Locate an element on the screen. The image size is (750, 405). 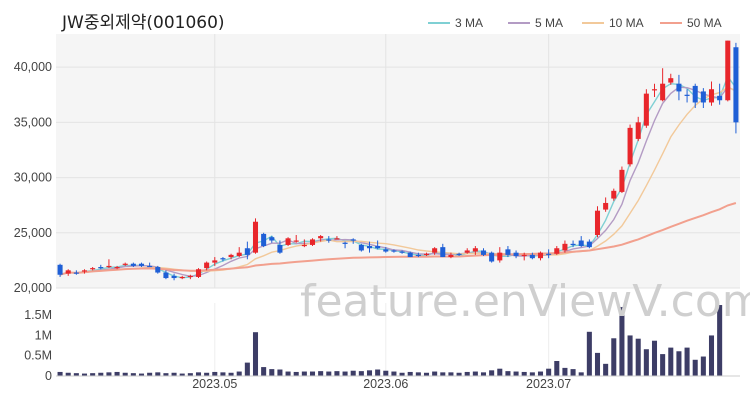
legend-item: 10 MA is located at coordinates (613, 23).